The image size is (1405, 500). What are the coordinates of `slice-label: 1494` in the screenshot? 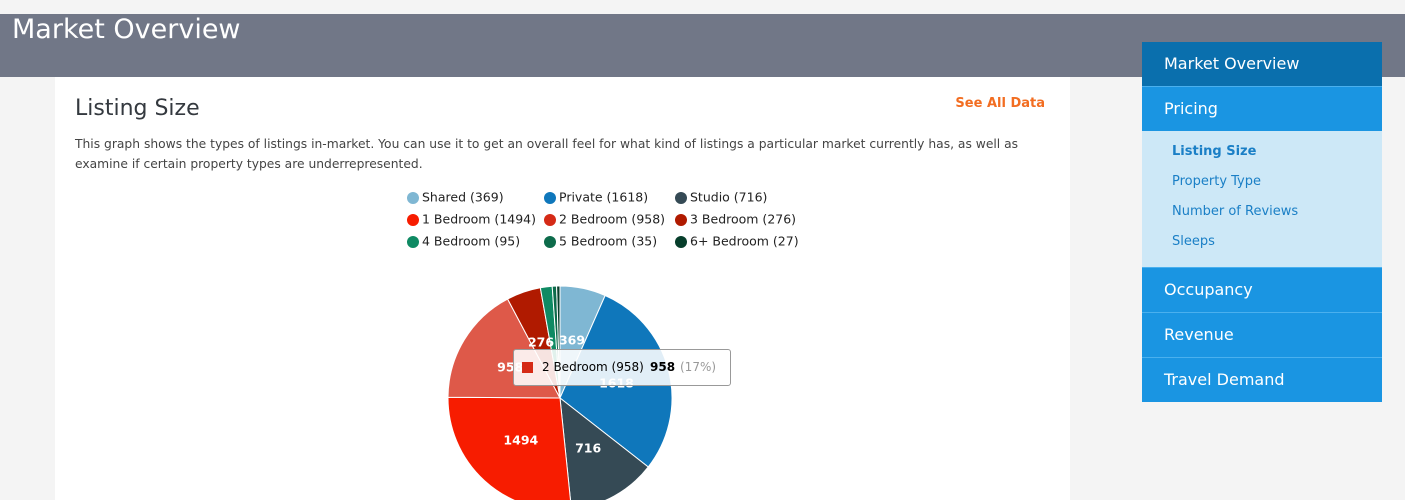 It's located at (520, 440).